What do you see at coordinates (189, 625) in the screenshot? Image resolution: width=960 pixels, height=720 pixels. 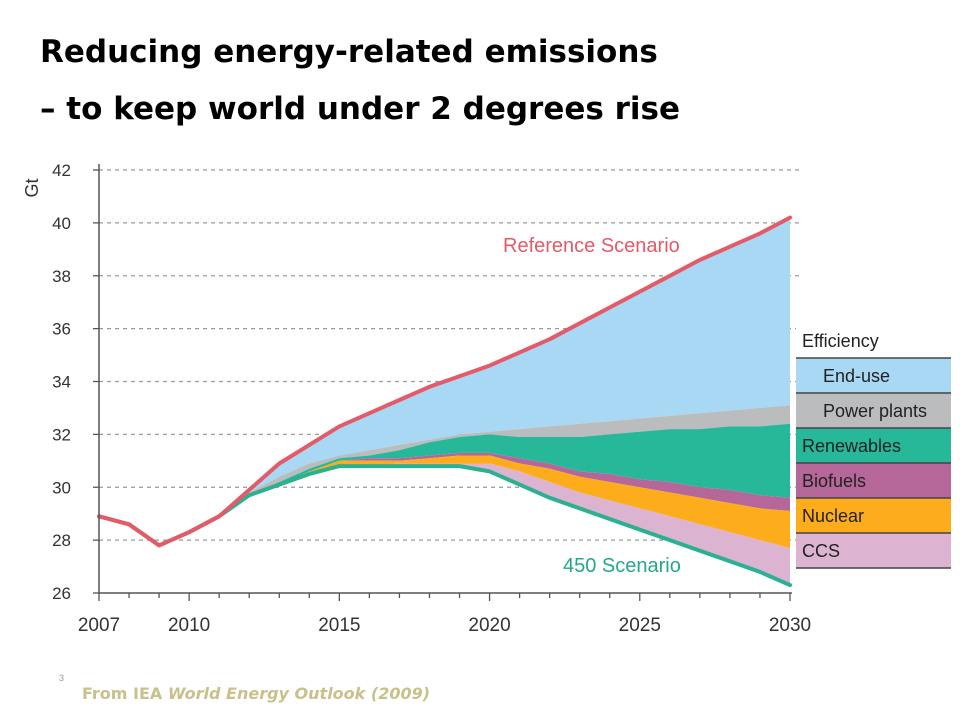 I see `x-tick-label-2010: 2010` at bounding box center [189, 625].